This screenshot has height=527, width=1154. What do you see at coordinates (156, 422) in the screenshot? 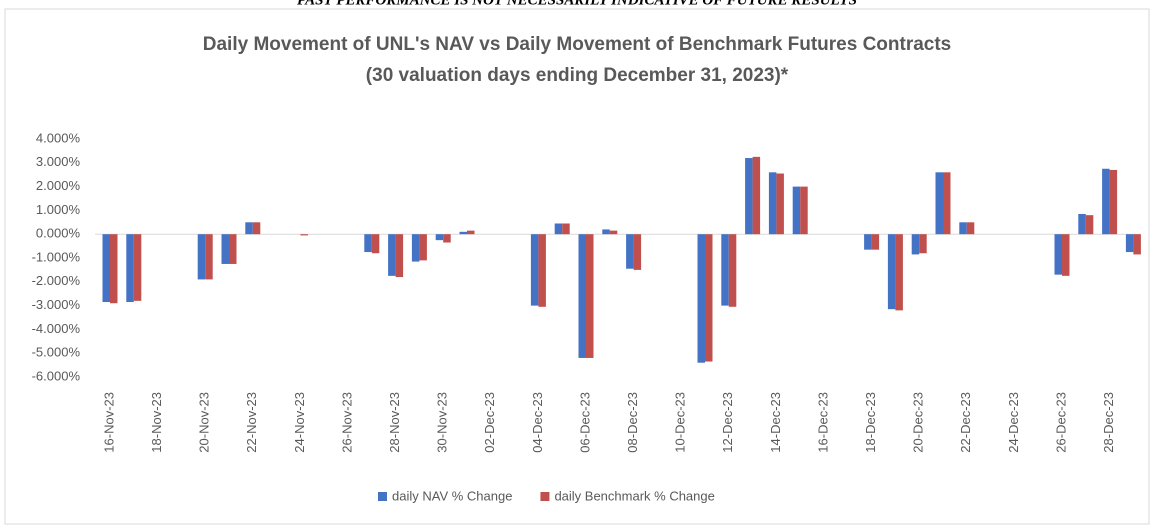
I see `x-tick-label: 18-Nov-23` at bounding box center [156, 422].